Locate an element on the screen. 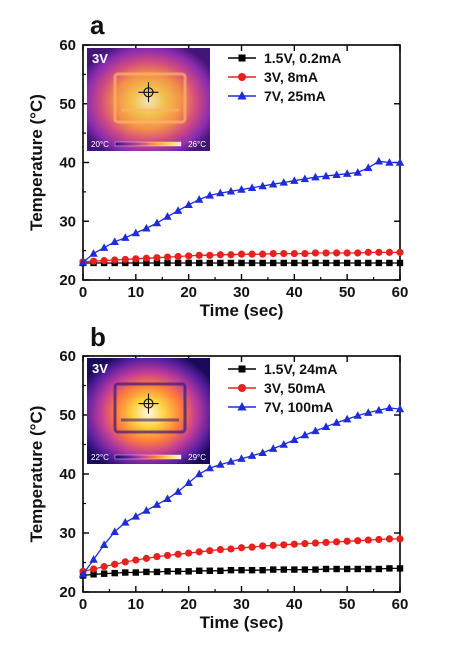 The height and width of the screenshot is (650, 468). legend-label: 1.5V, 24mA is located at coordinates (300, 369).